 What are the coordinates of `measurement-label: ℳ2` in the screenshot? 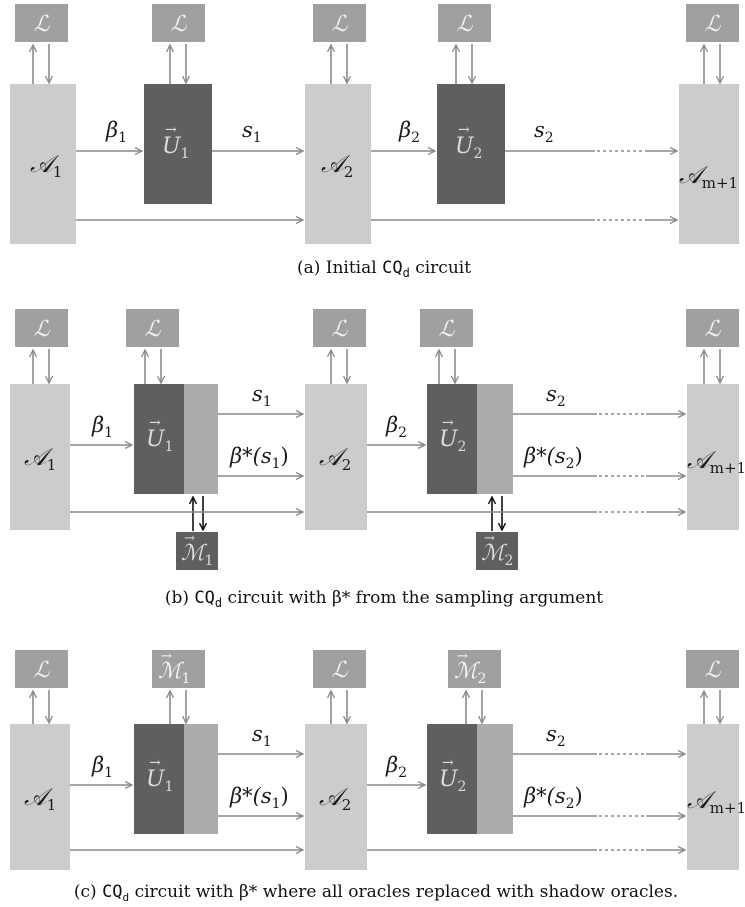 It's located at (497, 555).